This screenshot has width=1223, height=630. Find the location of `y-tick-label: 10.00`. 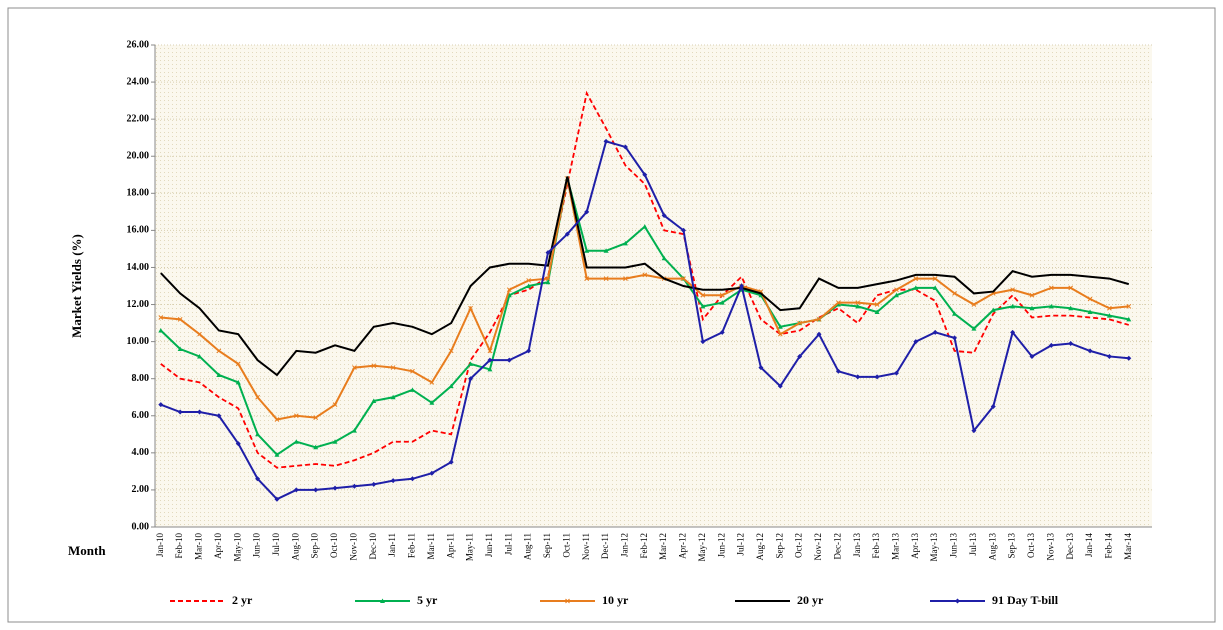

y-tick-label: 10.00 is located at coordinates (138, 341).